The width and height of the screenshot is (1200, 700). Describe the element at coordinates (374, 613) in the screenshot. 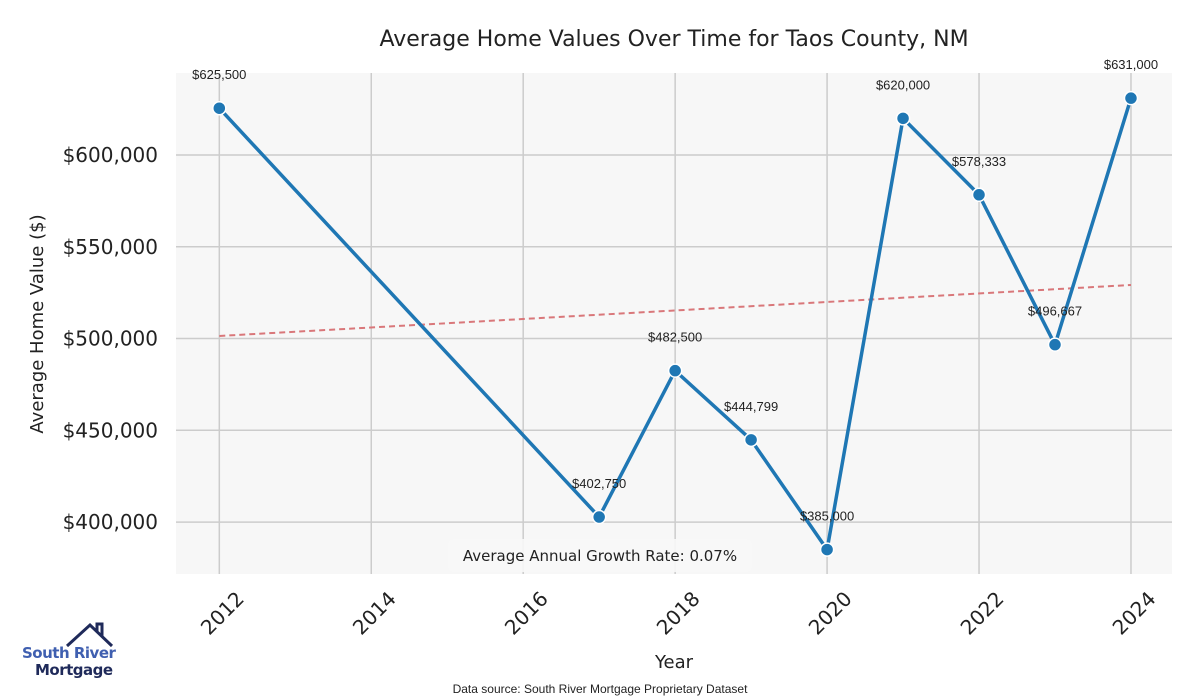

I see `x-tick-label: 2014` at that location.